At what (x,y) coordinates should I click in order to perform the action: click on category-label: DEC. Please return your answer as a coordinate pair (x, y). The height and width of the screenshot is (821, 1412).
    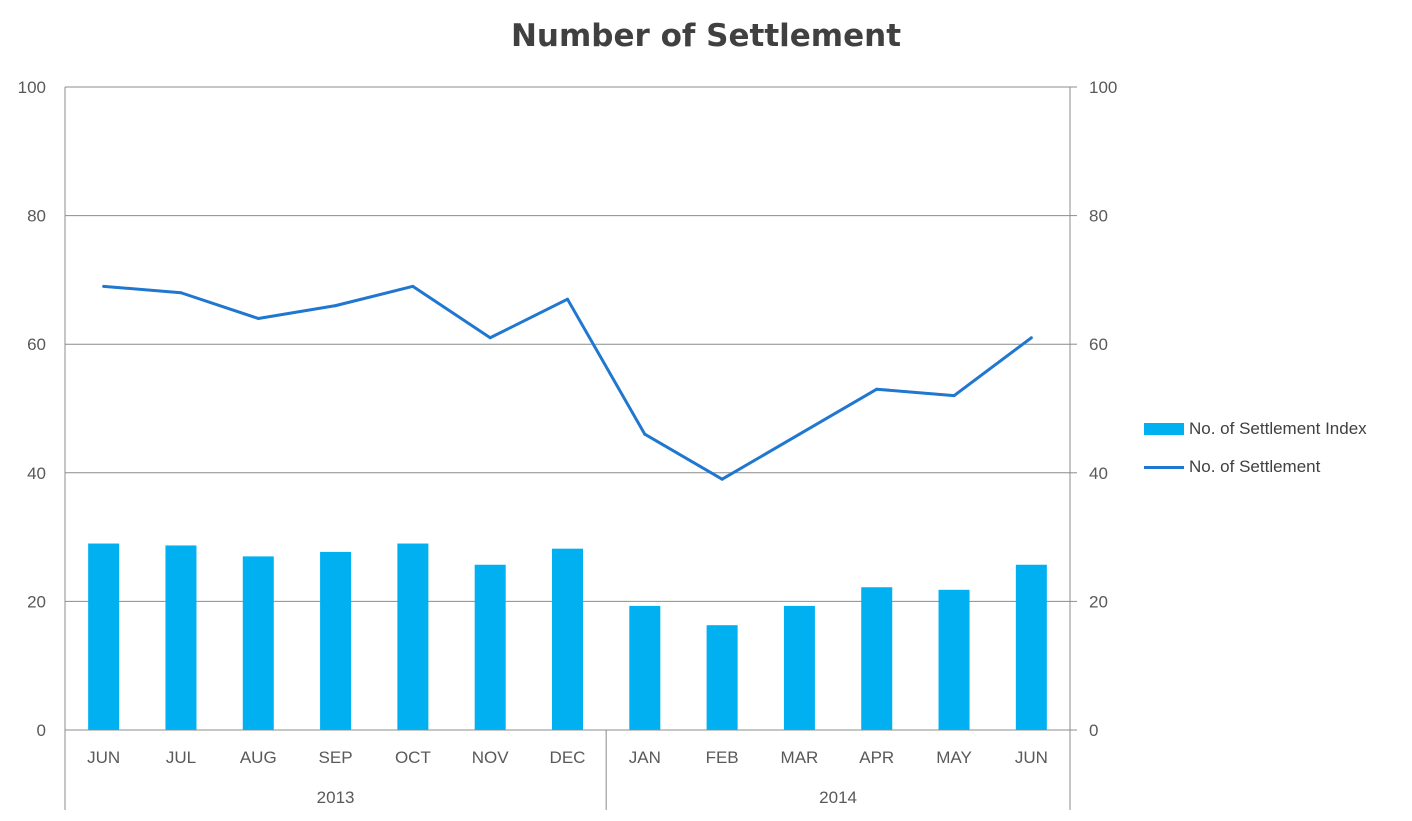
    Looking at the image, I should click on (568, 757).